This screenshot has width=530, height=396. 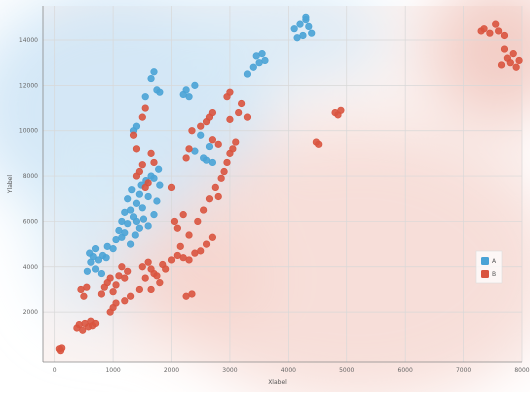 I want to click on x-tick-label: 7000, so click(x=463, y=370).